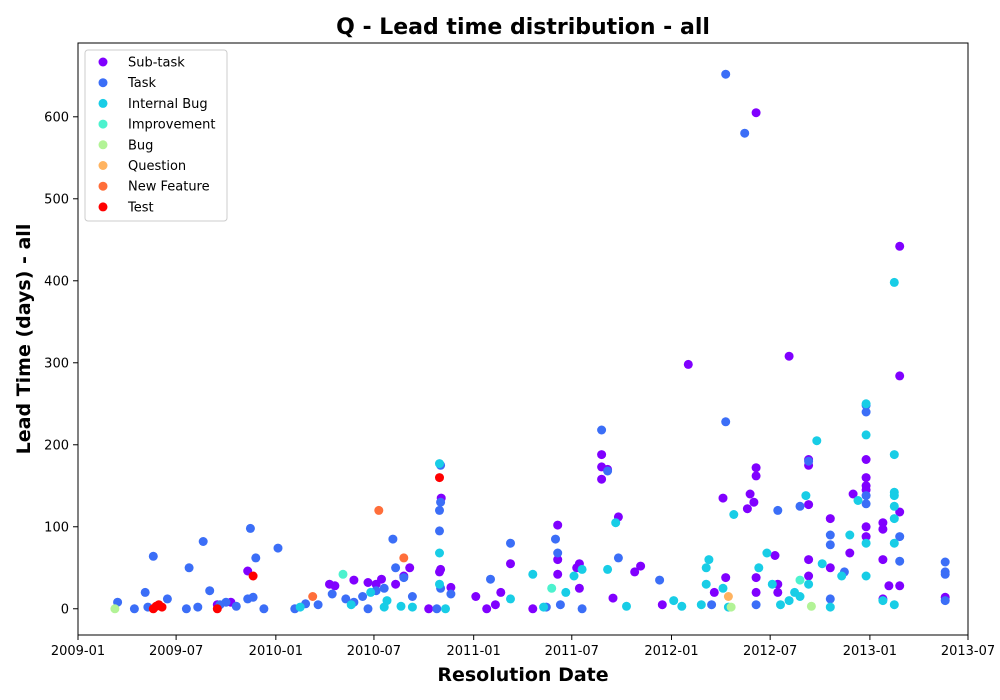  What do you see at coordinates (374, 651) in the screenshot?
I see `x-tick-label: 2010-07` at bounding box center [374, 651].